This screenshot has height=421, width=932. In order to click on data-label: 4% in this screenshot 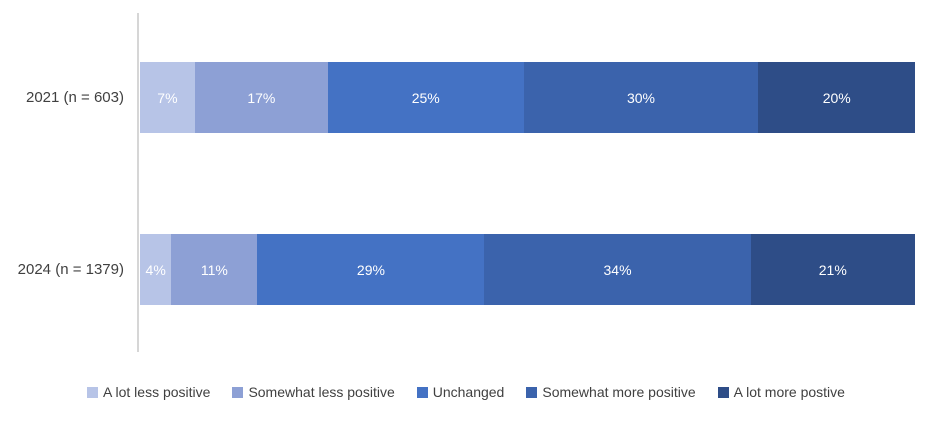, I will do `click(155, 269)`.